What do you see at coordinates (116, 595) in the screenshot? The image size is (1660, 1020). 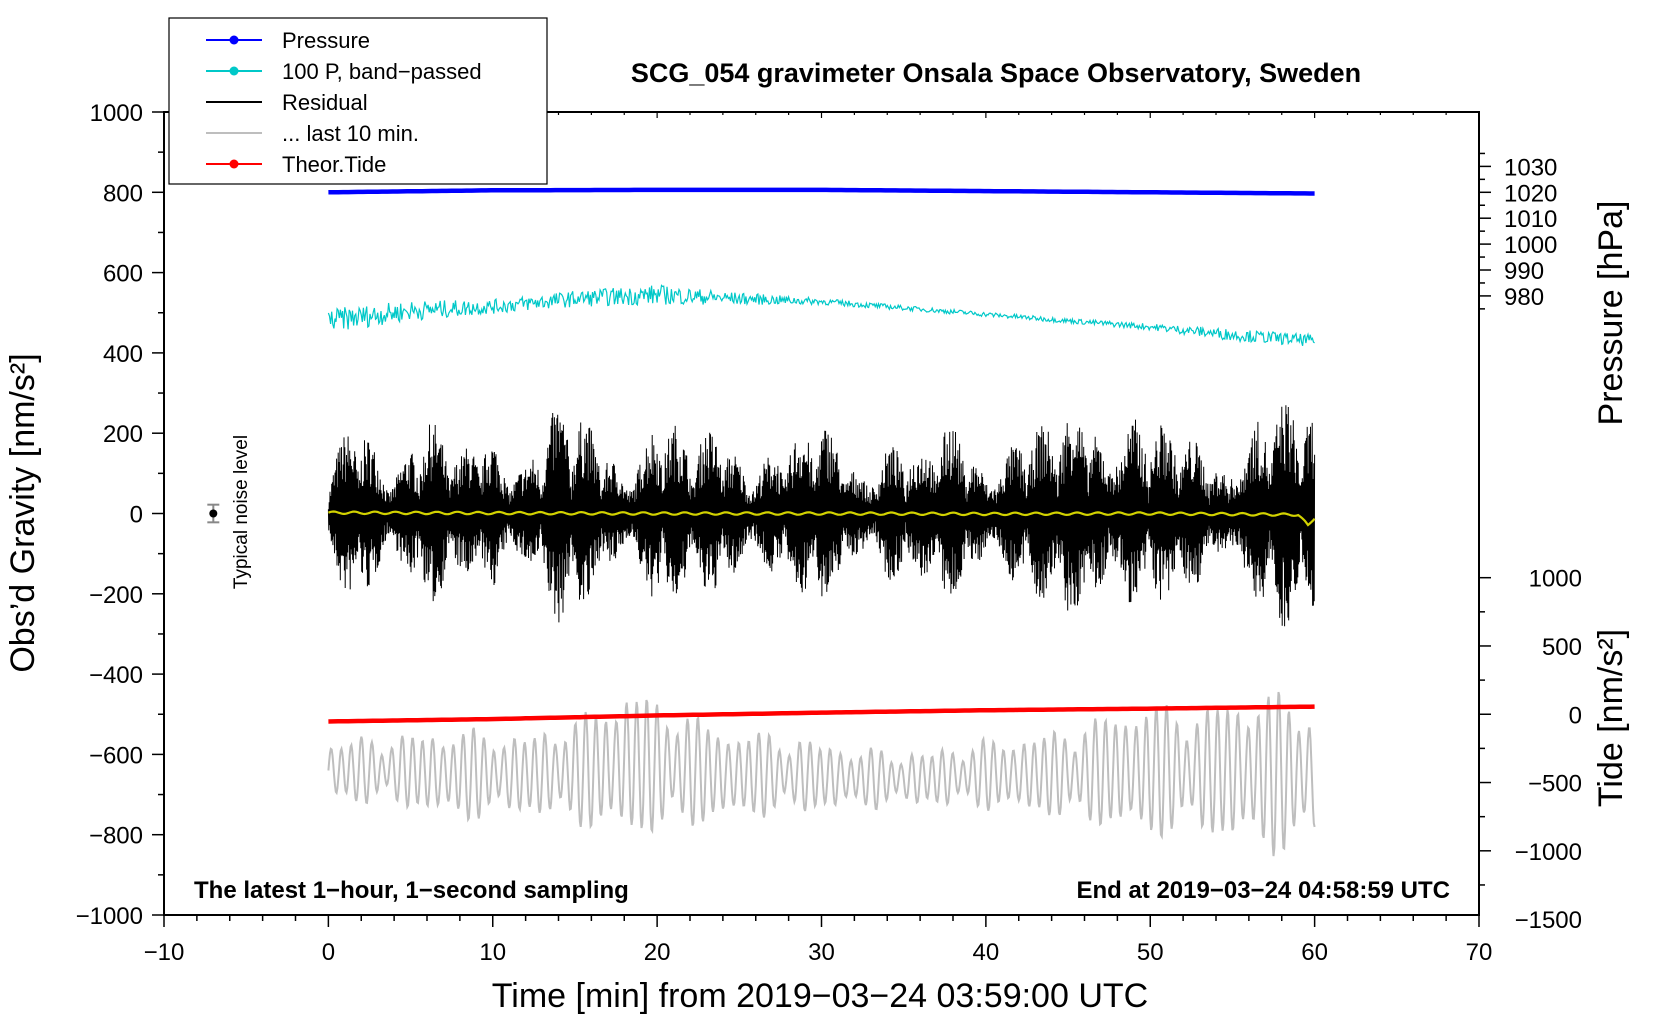 I see `y-tick-label: −200` at bounding box center [116, 595].